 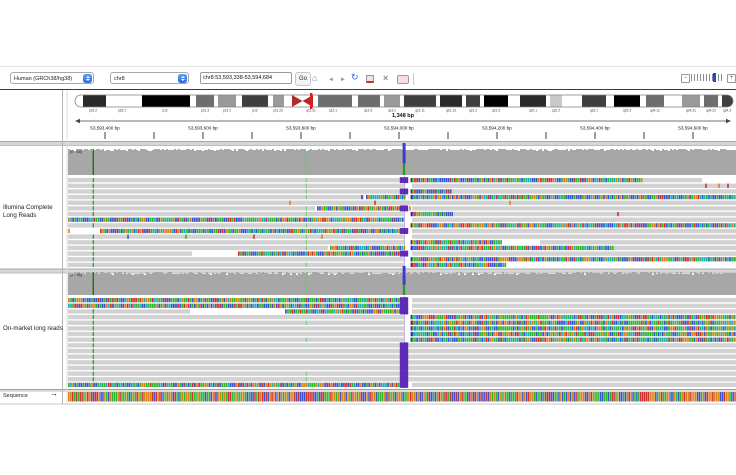 I want to click on genome-select-stepper-icon, so click(x=87, y=78).